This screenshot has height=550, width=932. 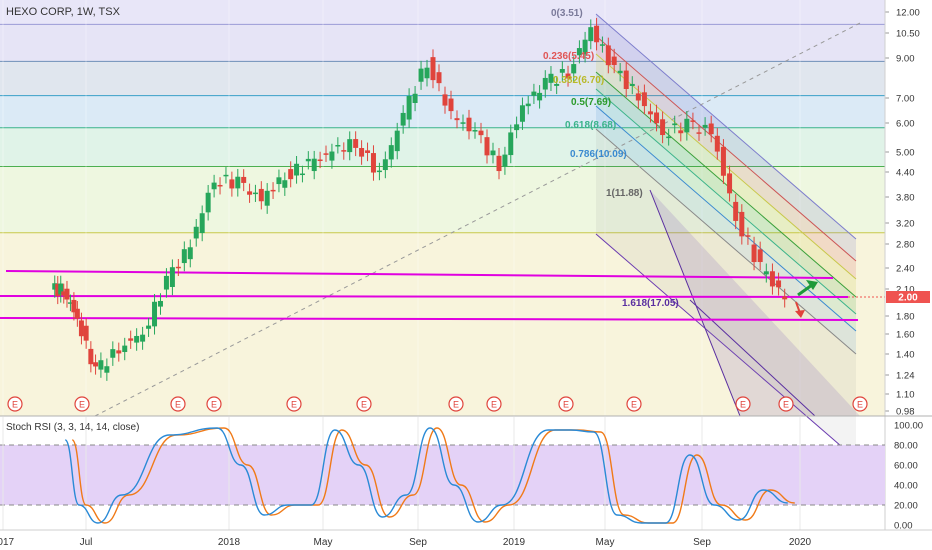 I want to click on current-price-label: 2.00, so click(x=908, y=298).